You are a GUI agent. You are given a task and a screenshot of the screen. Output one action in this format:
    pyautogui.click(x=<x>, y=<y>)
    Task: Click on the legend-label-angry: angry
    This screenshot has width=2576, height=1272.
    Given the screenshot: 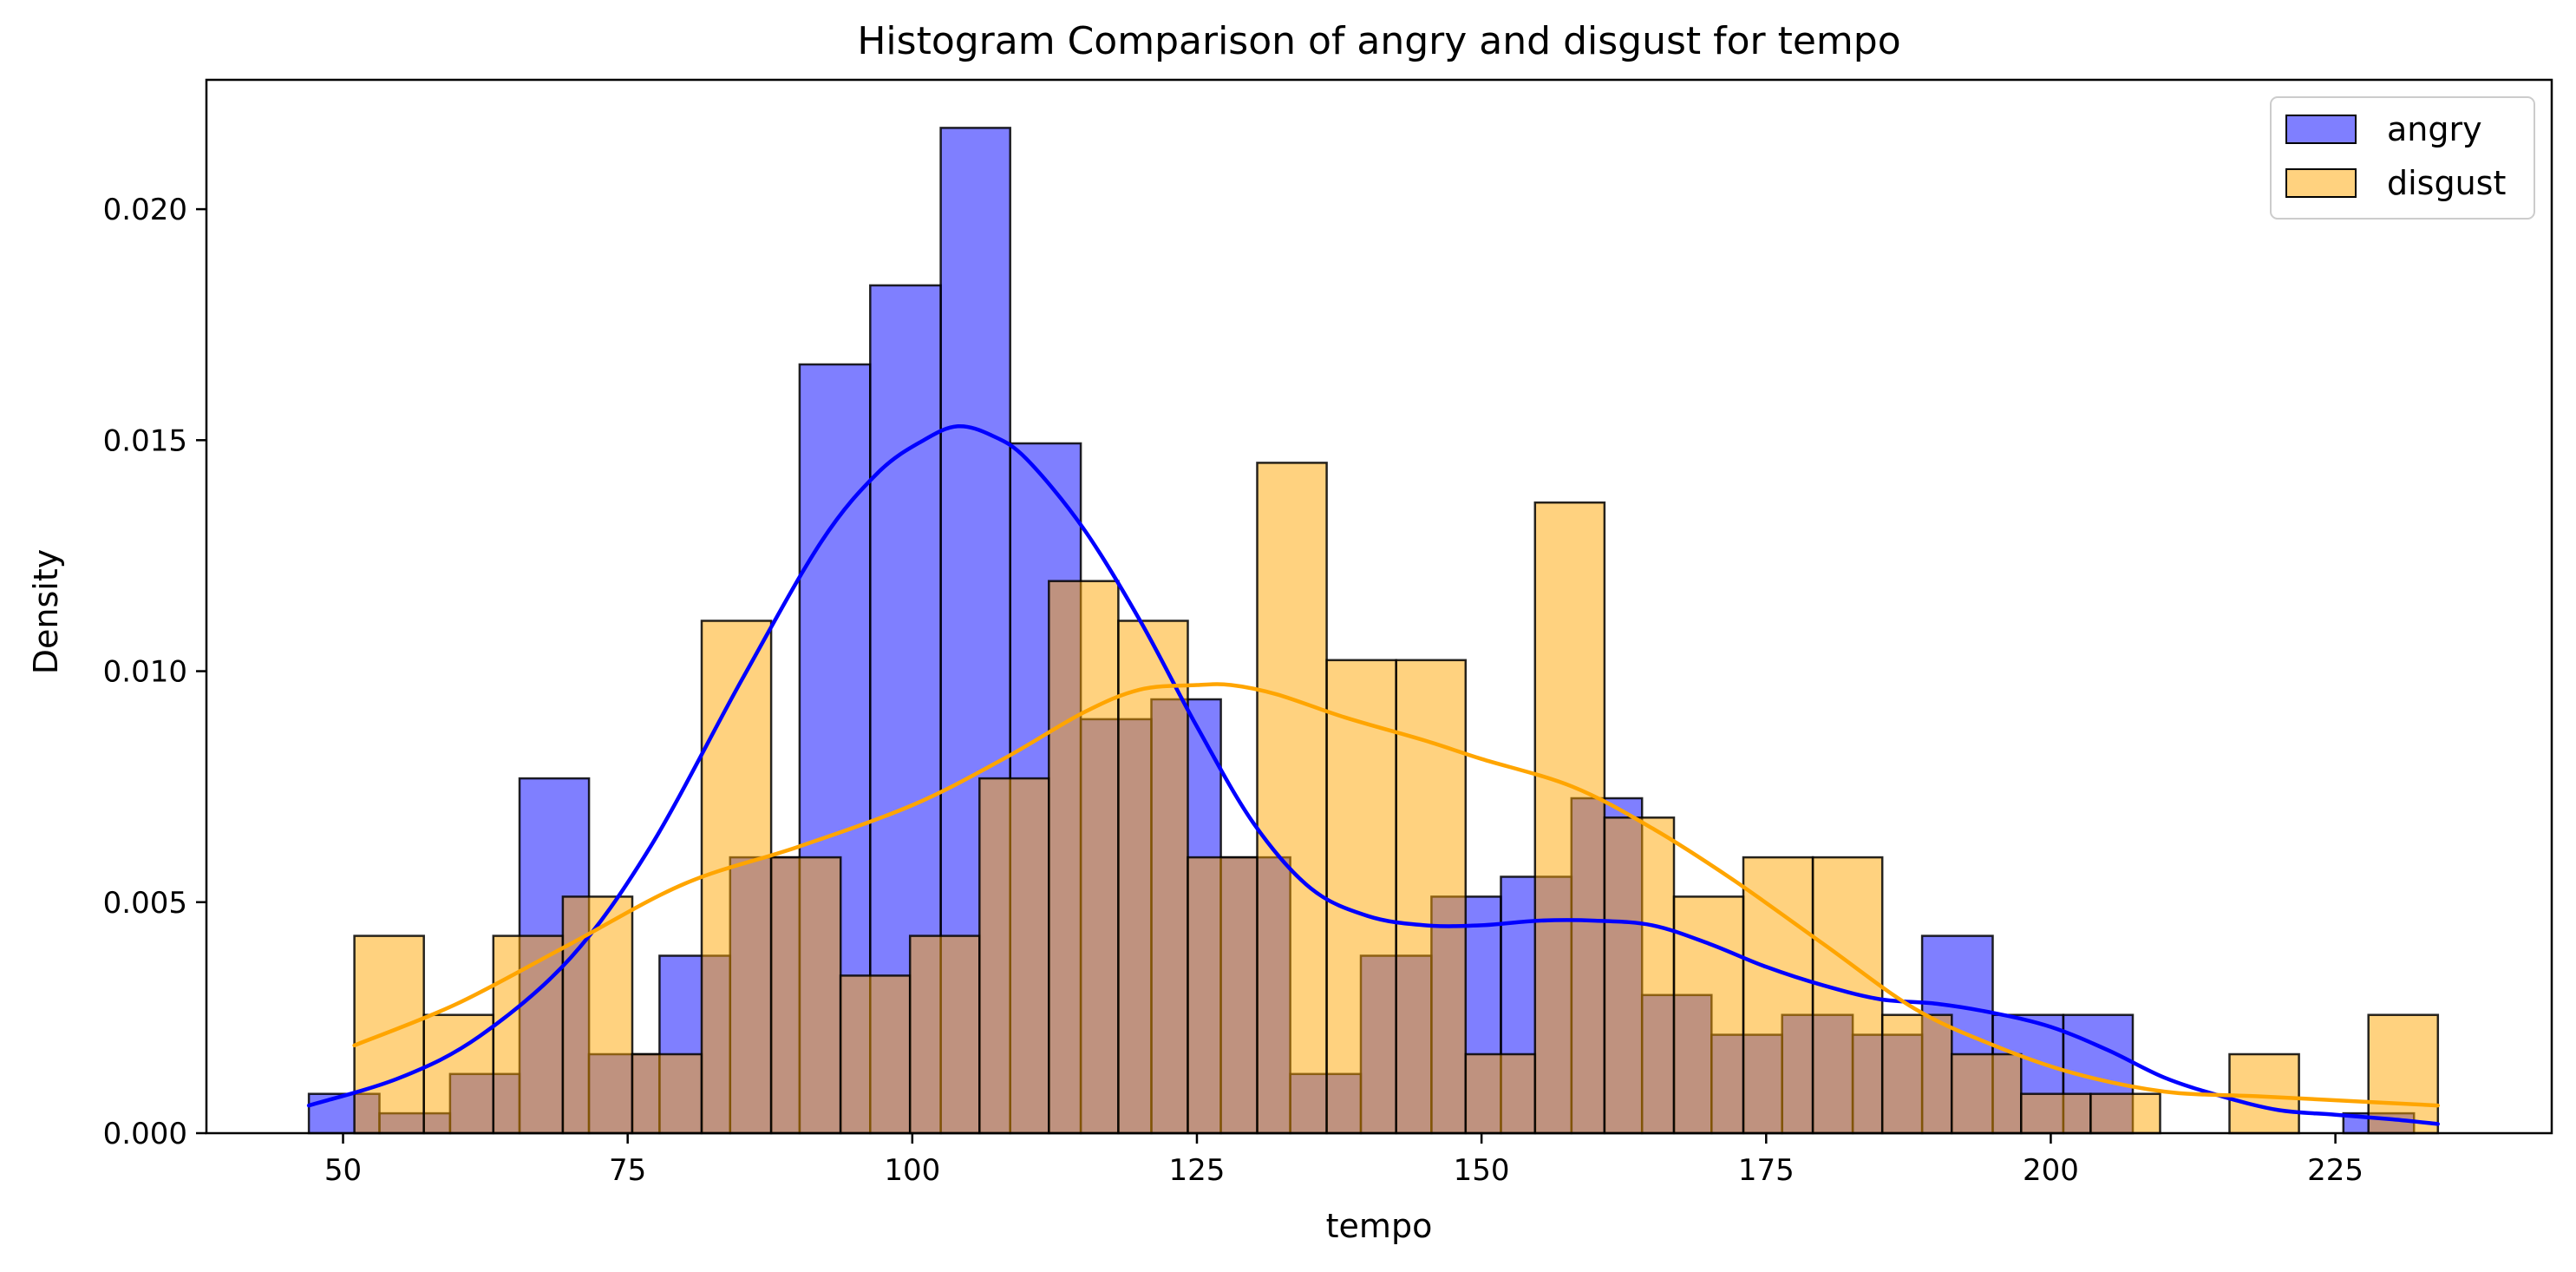 What is the action you would take?
    pyautogui.click(x=2434, y=129)
    